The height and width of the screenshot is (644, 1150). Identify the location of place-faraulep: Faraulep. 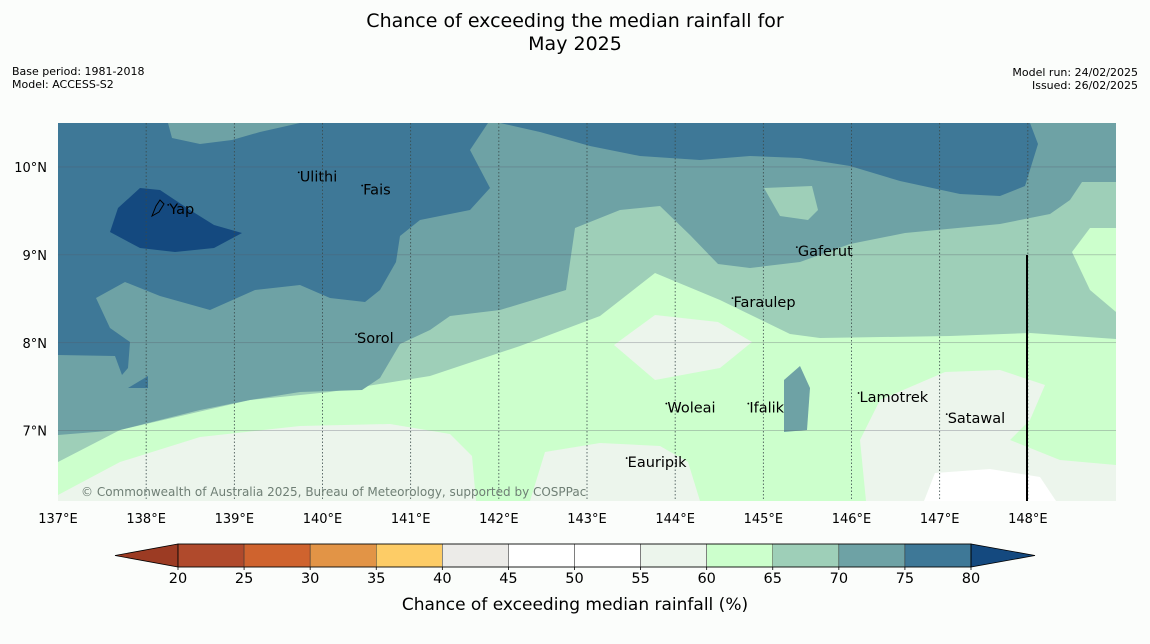
(763, 303).